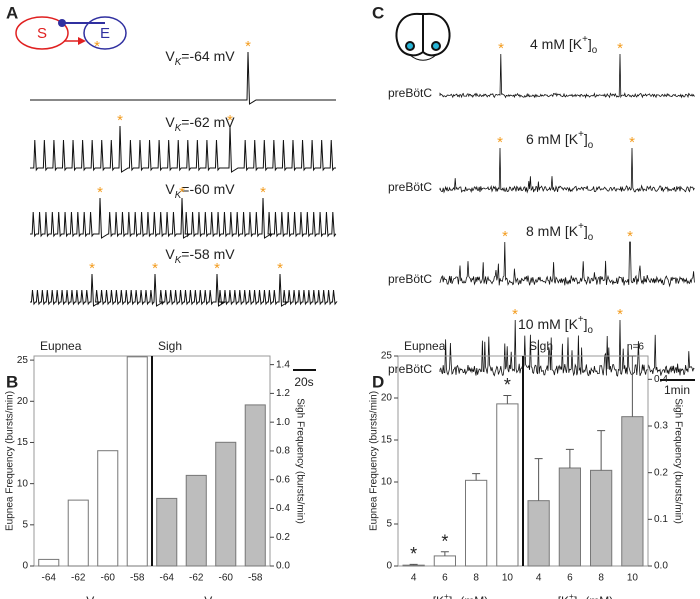 This screenshot has width=700, height=599. Describe the element at coordinates (378, 12) in the screenshot. I see `panel-label: C` at that location.